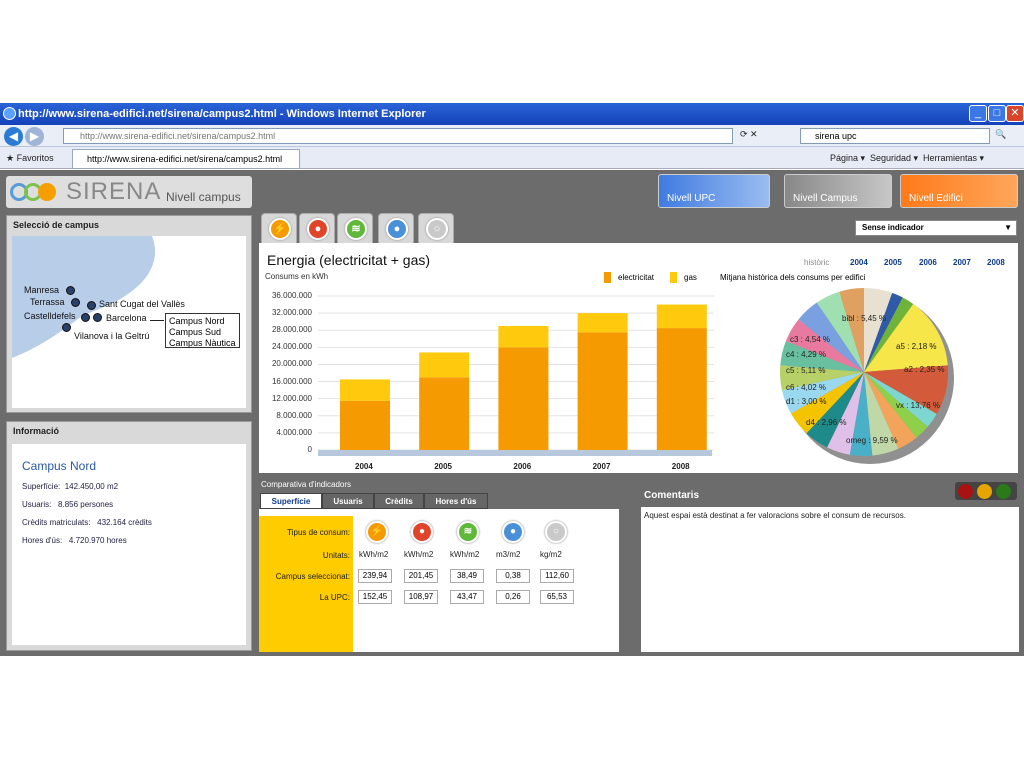 Image resolution: width=1024 pixels, height=768 pixels. What do you see at coordinates (279, 228) in the screenshot?
I see `tab-energy: ⚡` at bounding box center [279, 228].